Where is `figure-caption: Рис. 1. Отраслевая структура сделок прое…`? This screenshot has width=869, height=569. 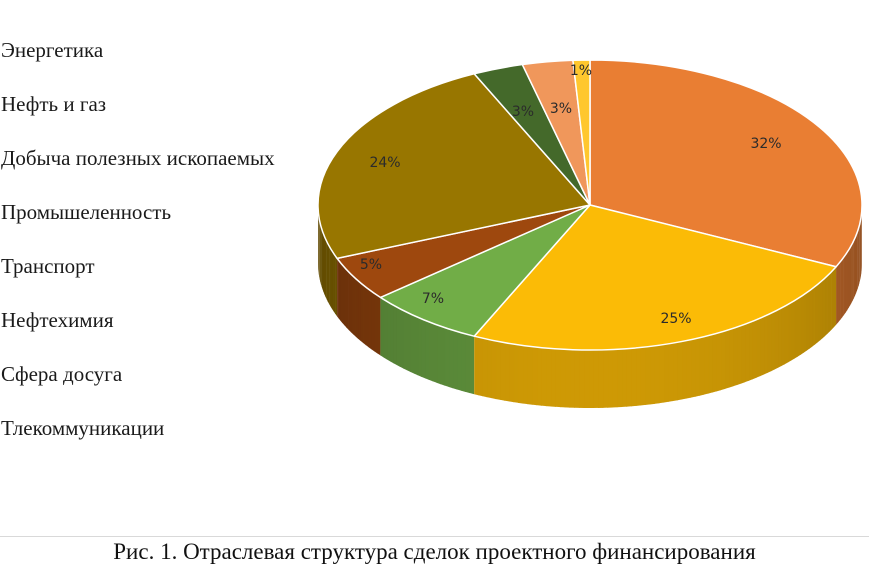
figure-caption: Рис. 1. Отраслевая структура сделок прое… is located at coordinates (434, 551).